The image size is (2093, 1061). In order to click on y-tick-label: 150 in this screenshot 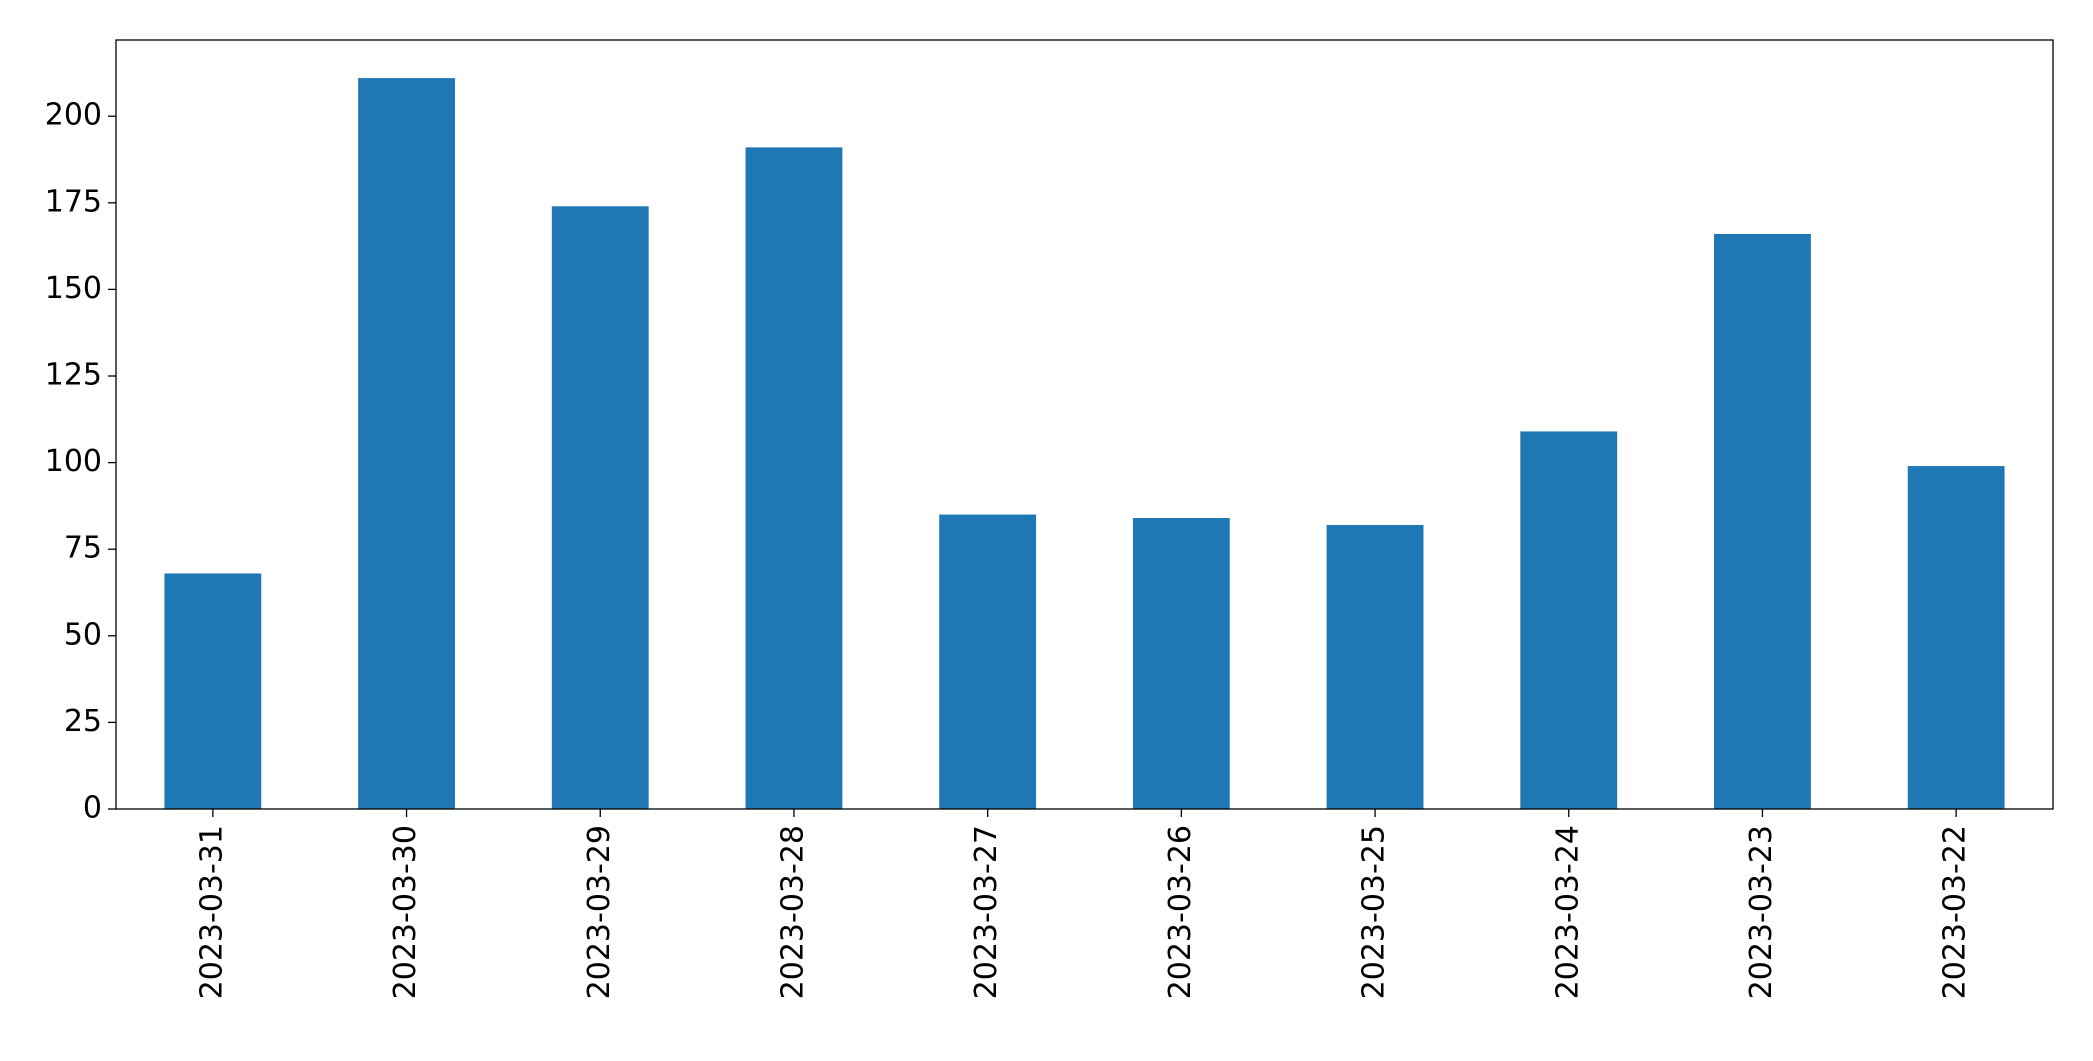, I will do `click(73, 288)`.